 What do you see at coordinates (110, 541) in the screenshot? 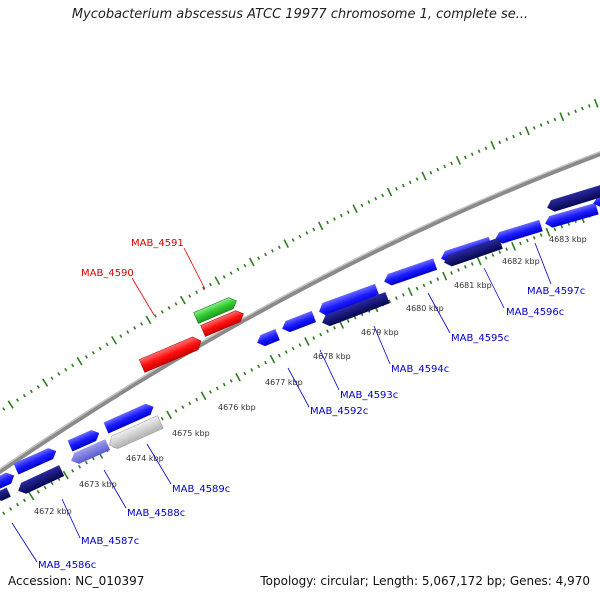
I see `gene-label-mab-4587c: MAB_4587c` at bounding box center [110, 541].